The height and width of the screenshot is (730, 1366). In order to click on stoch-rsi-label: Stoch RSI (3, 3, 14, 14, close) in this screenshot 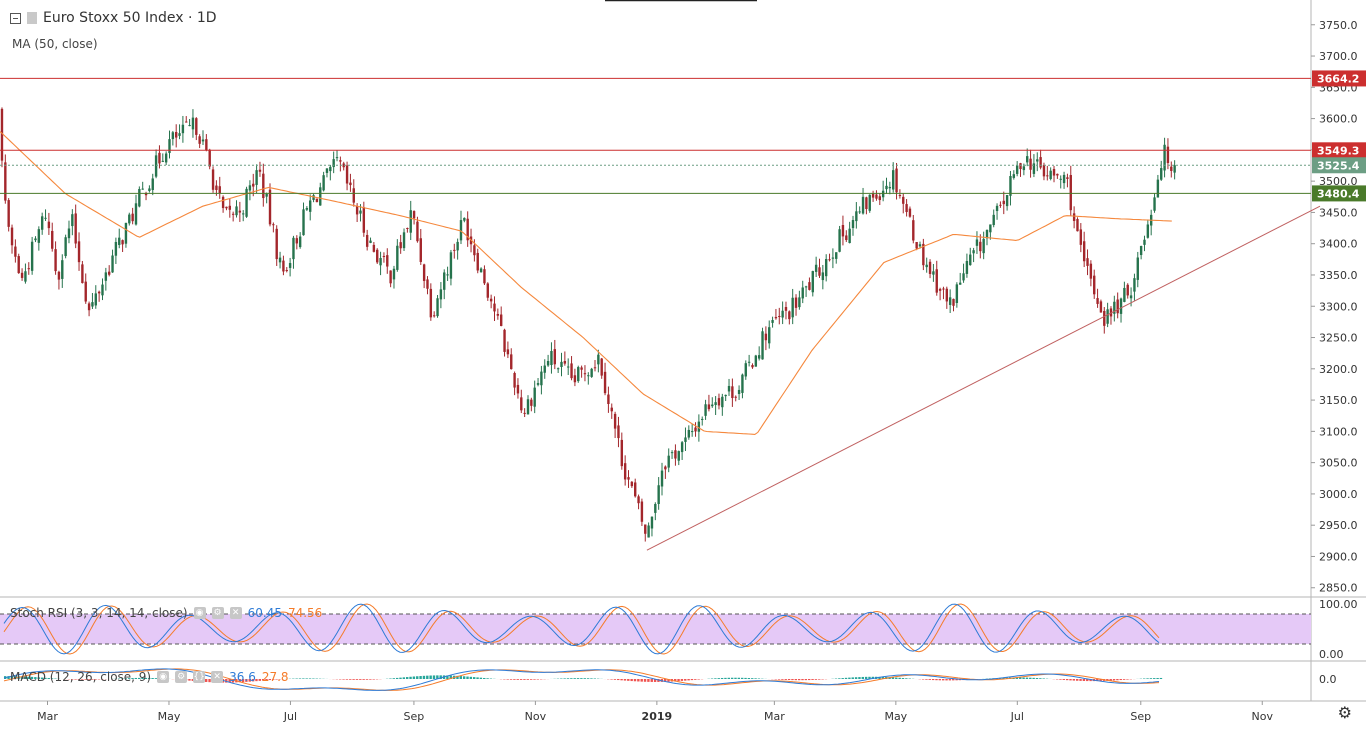, I will do `click(99, 613)`.